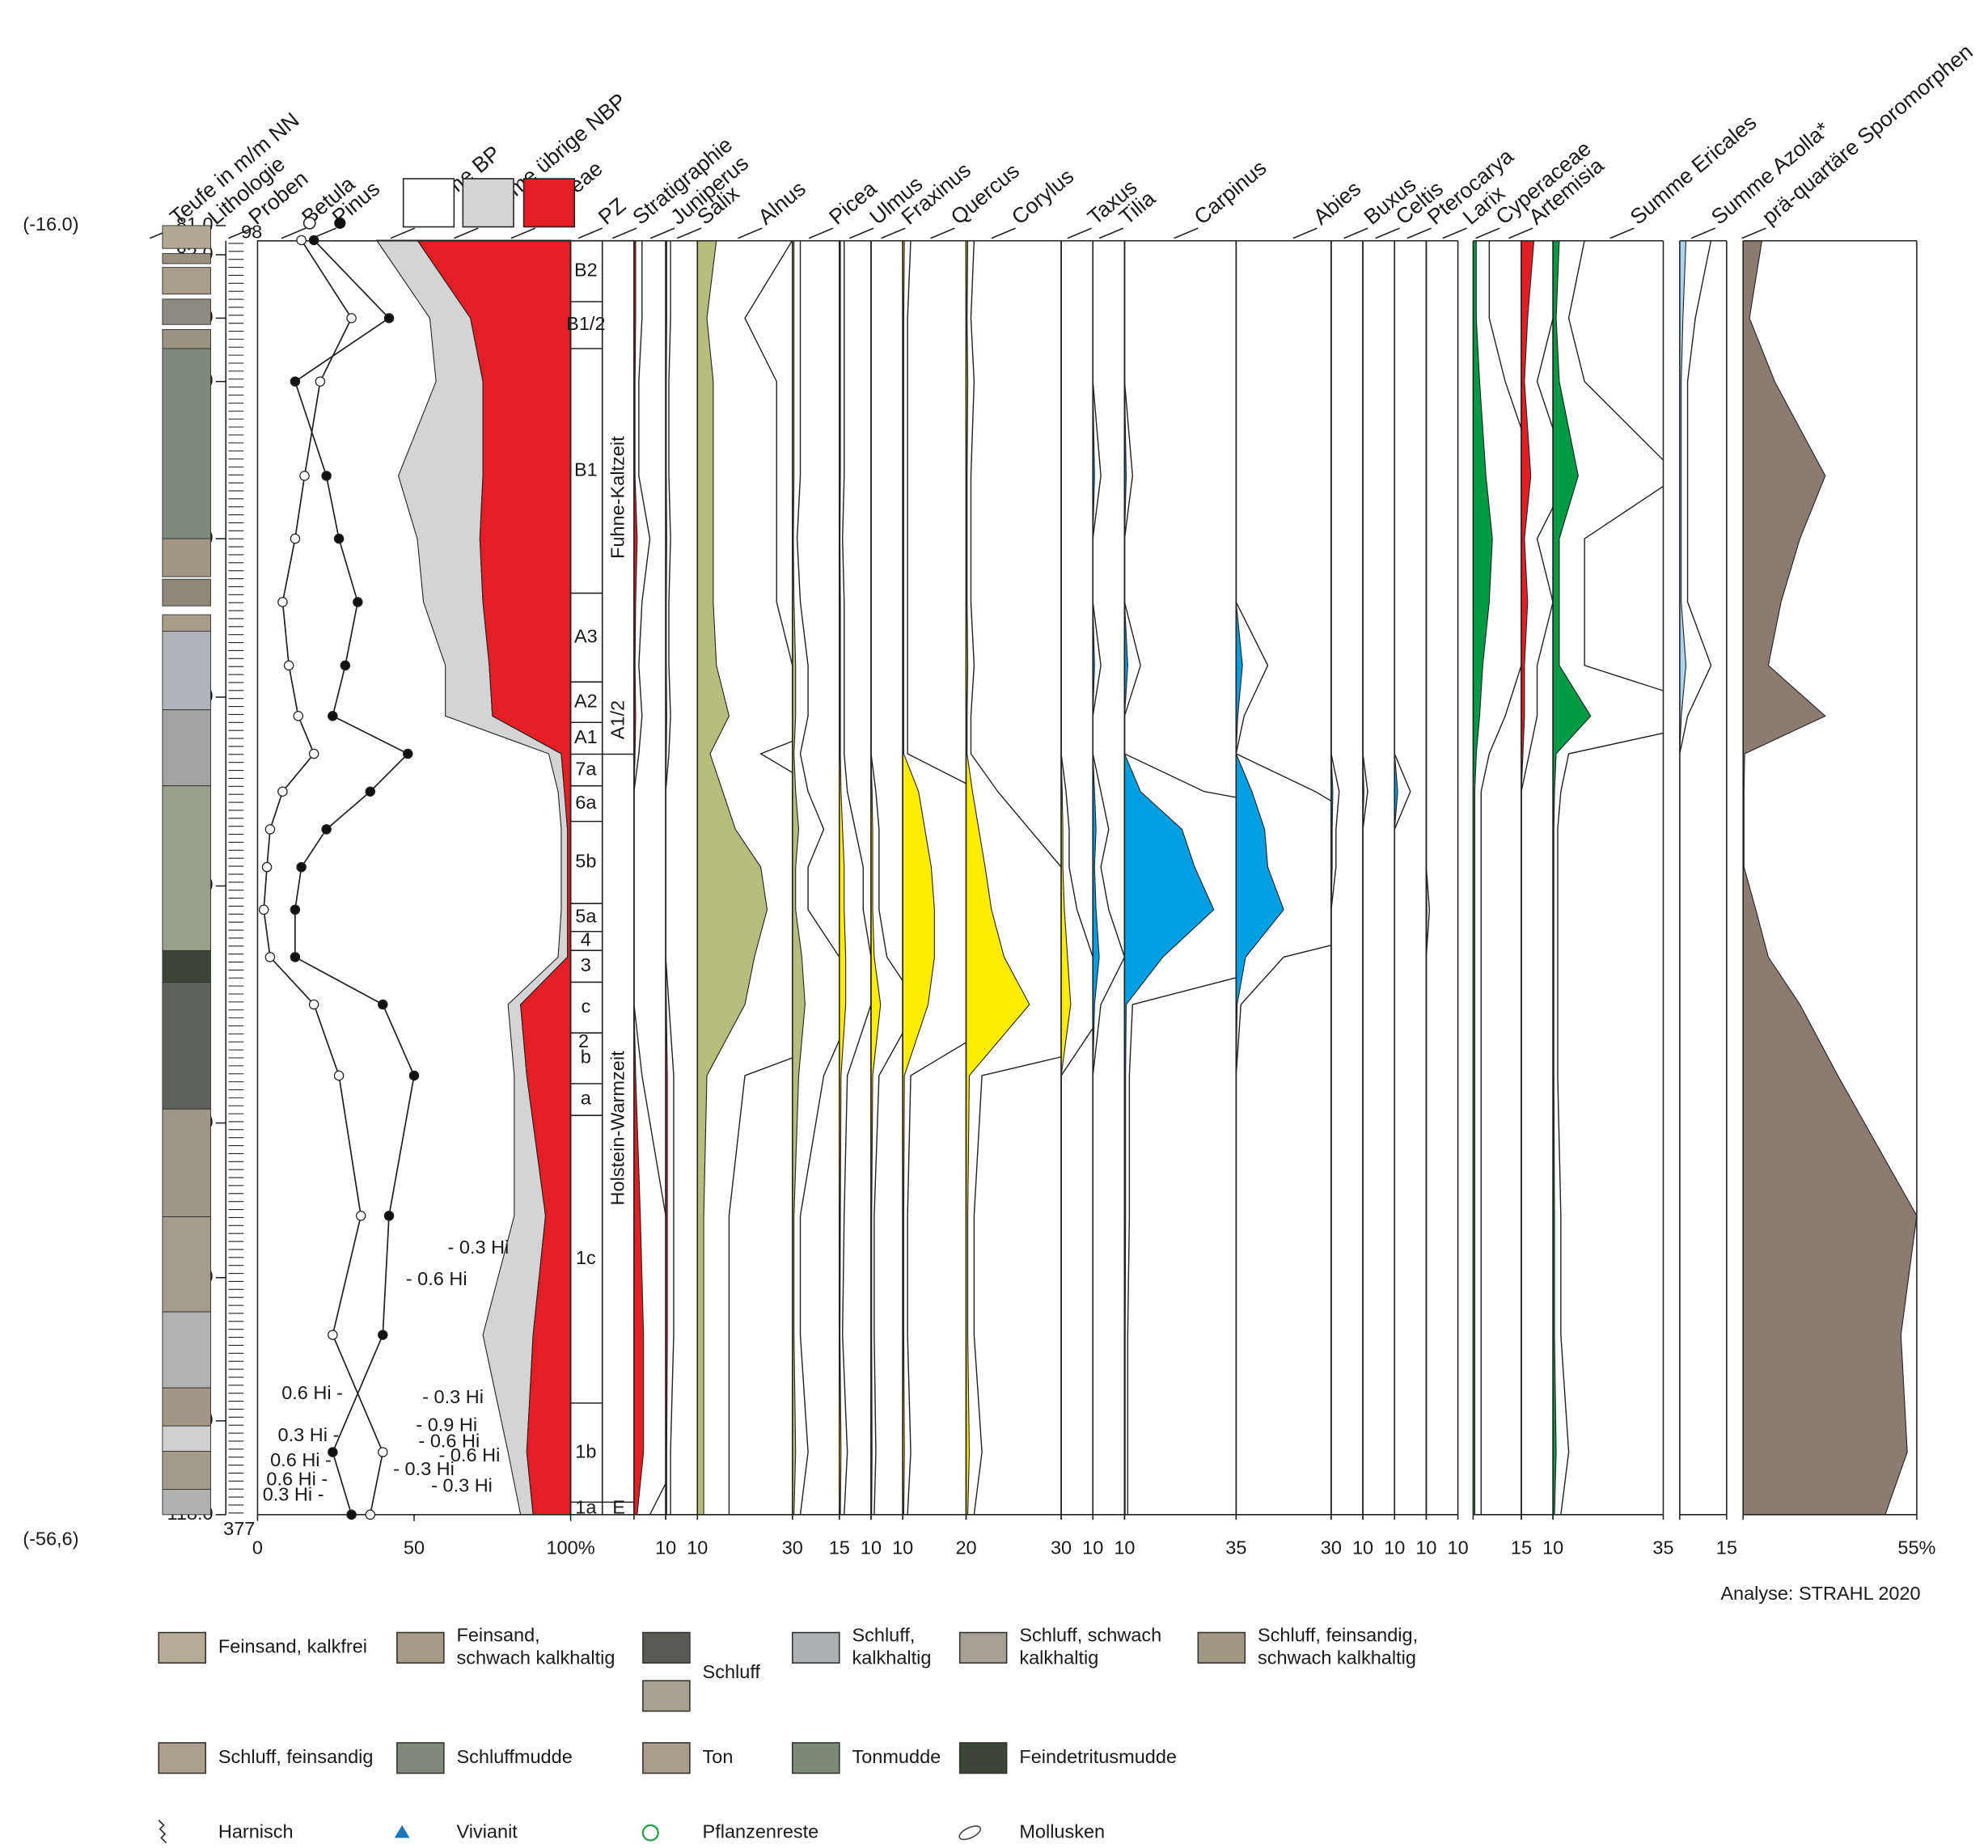 This screenshot has width=1988, height=1848. I want to click on x-tick-label: 100%, so click(570, 1547).